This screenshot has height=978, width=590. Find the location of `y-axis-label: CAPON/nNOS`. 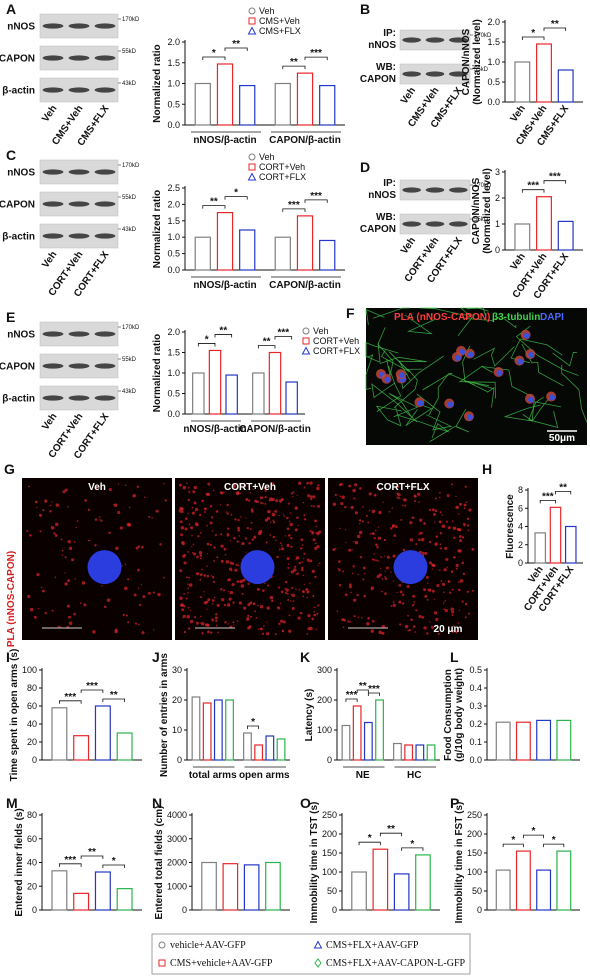

y-axis-label: CAPON/nNOS is located at coordinates (476, 210).